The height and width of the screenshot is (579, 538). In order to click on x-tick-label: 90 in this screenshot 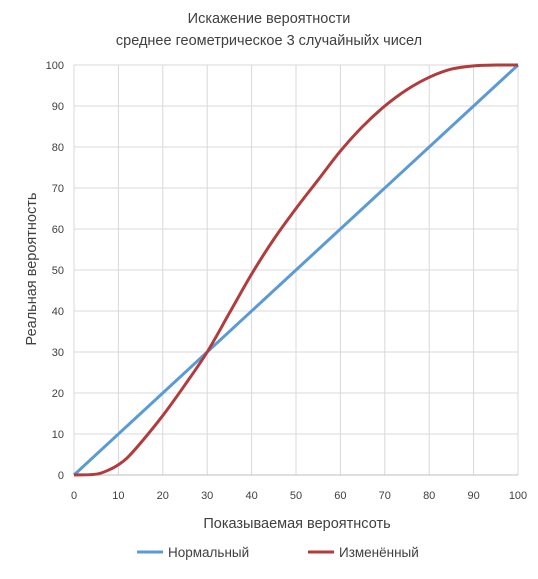, I will do `click(473, 496)`.